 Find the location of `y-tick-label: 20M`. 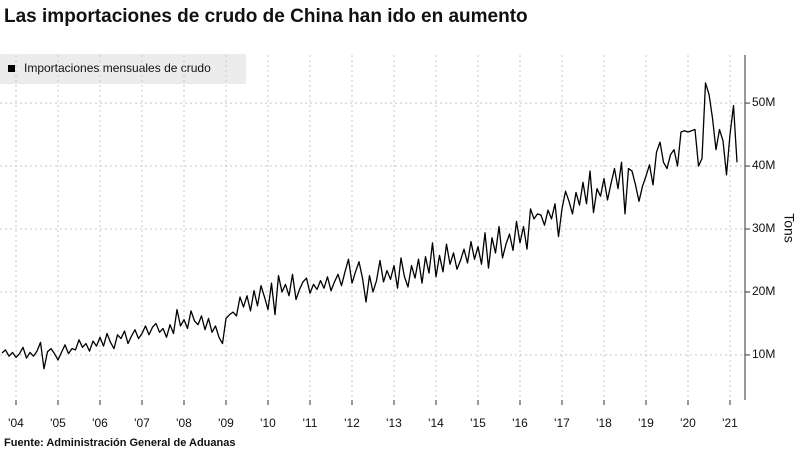

y-tick-label: 20M is located at coordinates (763, 291).